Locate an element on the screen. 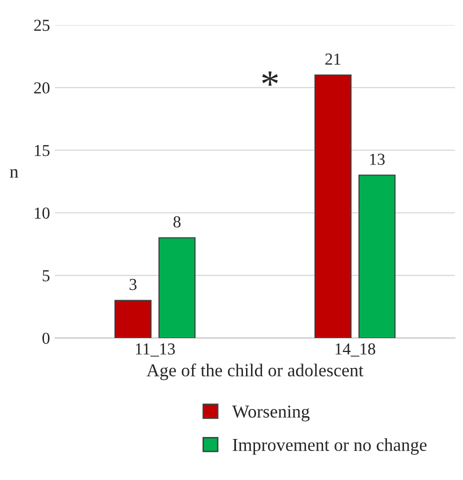 Image resolution: width=463 pixels, height=480 pixels. data-label: 3 is located at coordinates (133, 284).